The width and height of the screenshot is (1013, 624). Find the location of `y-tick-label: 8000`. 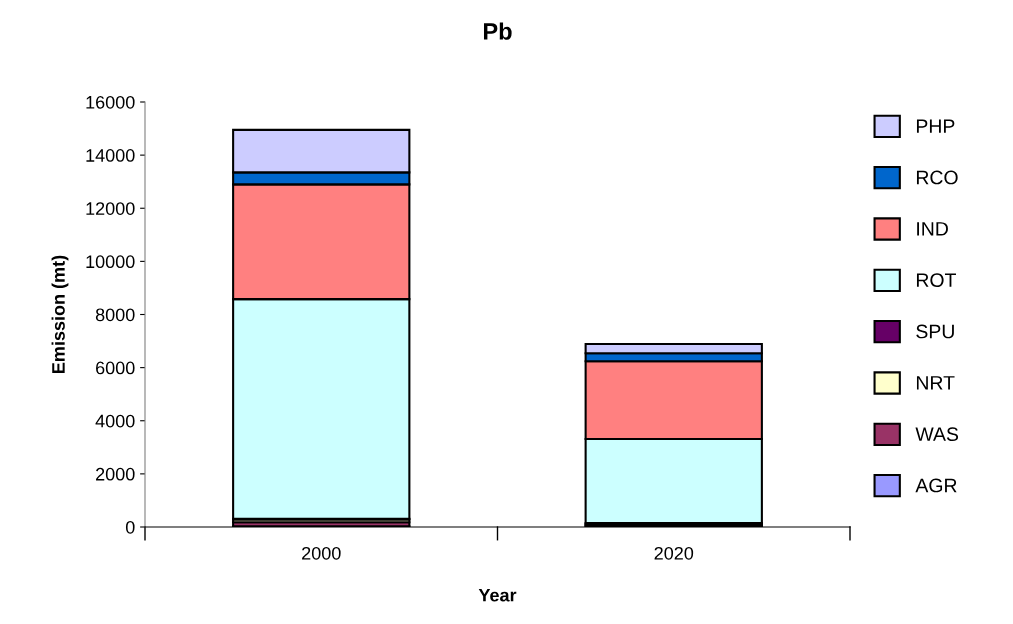

y-tick-label: 8000 is located at coordinates (115, 315).